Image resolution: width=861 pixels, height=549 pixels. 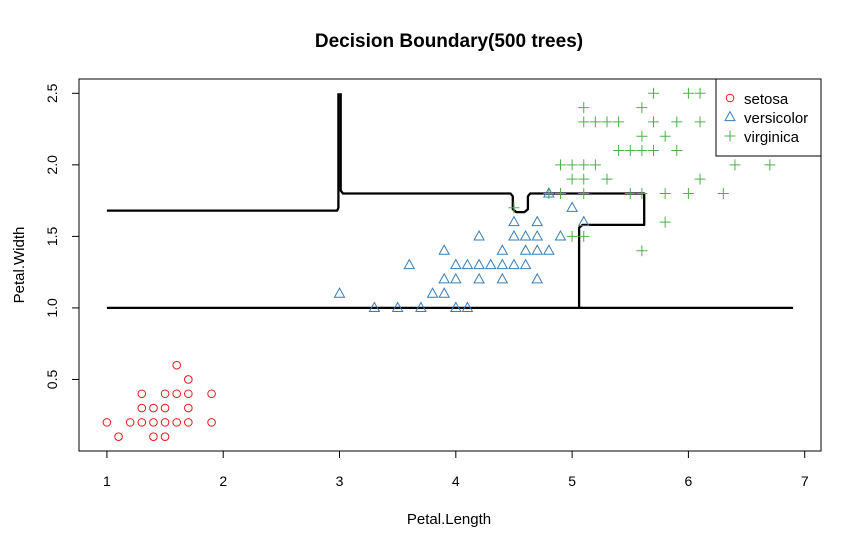 I want to click on legend-marker-setosa, so click(x=730, y=98).